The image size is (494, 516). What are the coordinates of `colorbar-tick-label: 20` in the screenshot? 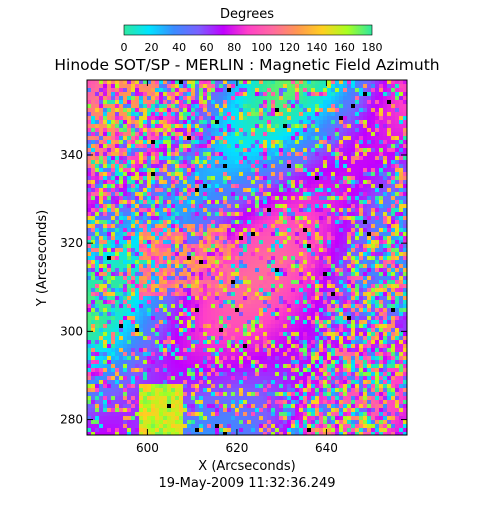 It's located at (152, 47).